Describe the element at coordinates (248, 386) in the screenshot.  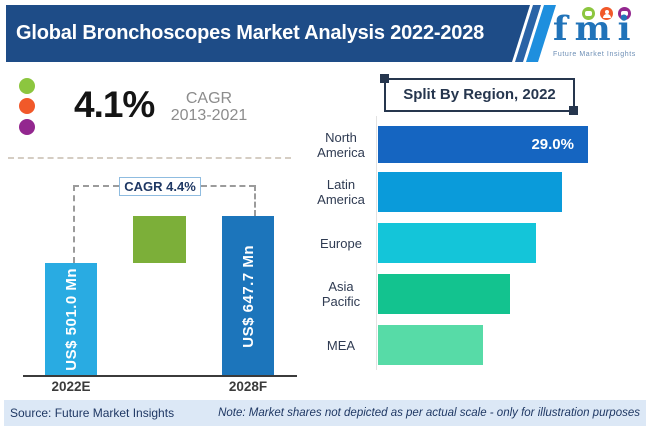
I see `x-tick-2028f: 2028F` at that location.